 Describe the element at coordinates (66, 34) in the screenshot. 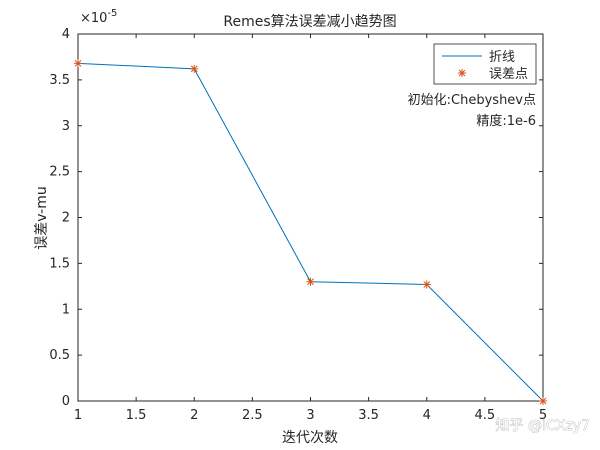

I see `y-tick-label: 4` at that location.